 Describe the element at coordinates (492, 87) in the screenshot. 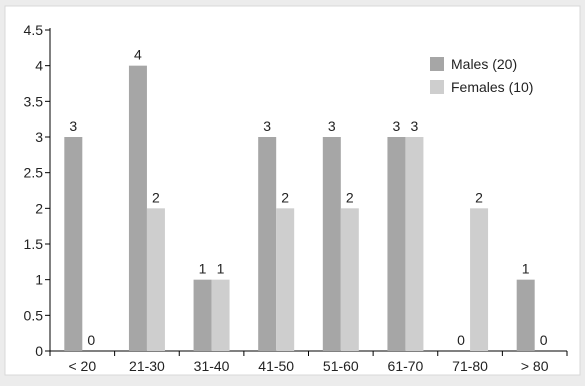

I see `legend-label: Females (10)` at that location.